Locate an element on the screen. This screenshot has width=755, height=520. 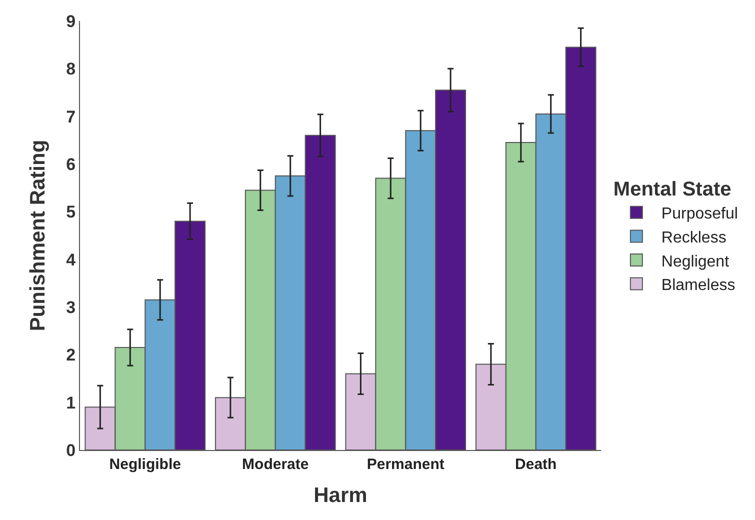
y-tick-label: 6 is located at coordinates (71, 164).